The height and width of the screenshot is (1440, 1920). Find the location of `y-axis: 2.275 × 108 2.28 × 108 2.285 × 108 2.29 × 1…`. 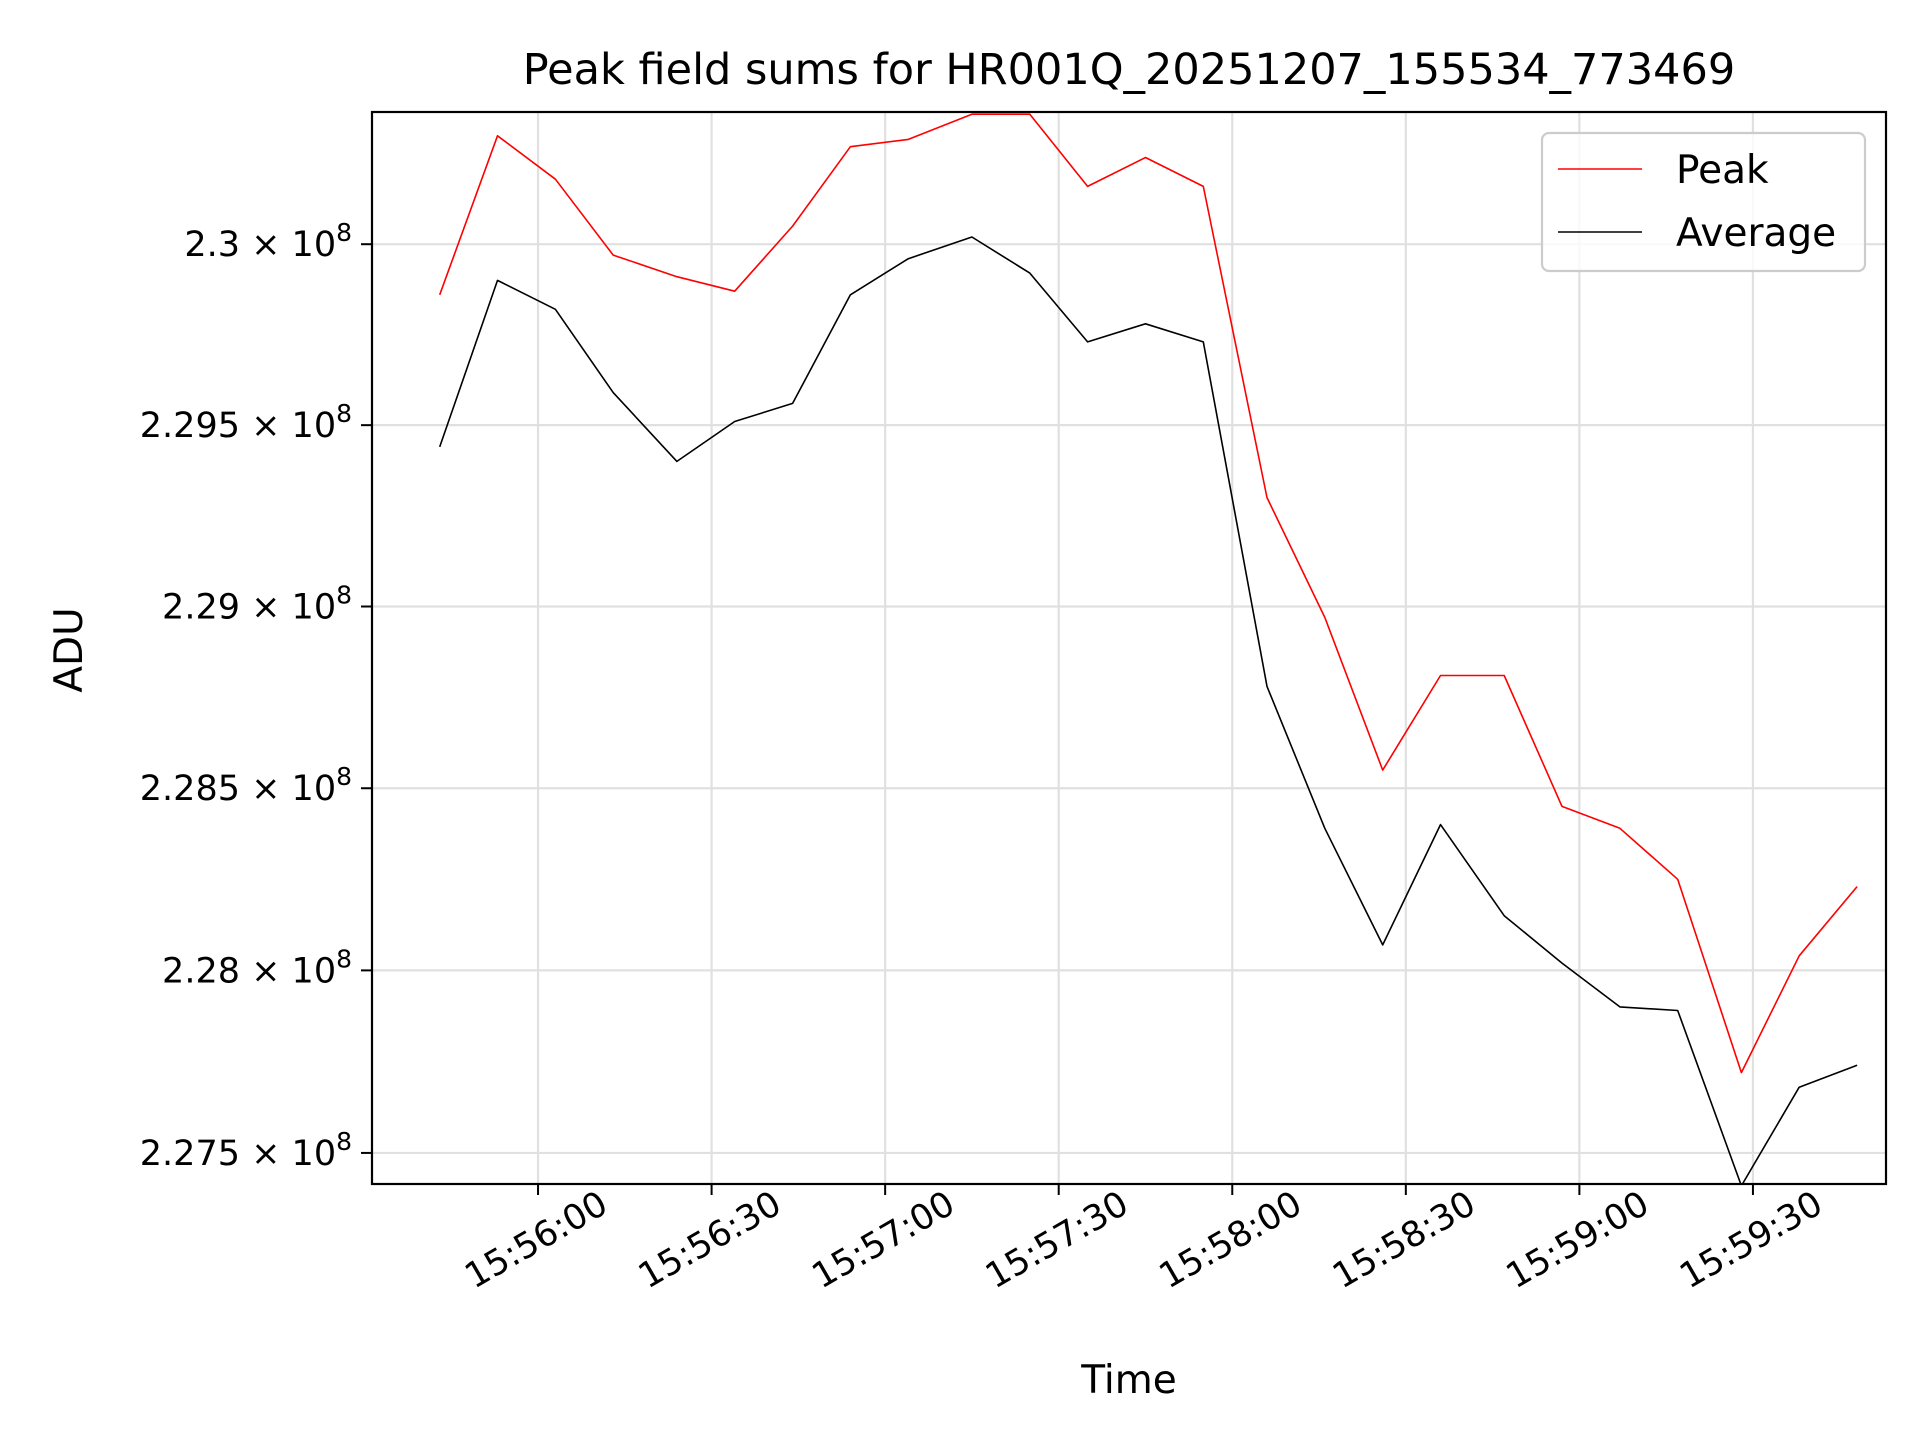

y-axis: 2.275 × 108 2.28 × 108 2.285 × 108 2.29 × 1… is located at coordinates (256, 696).